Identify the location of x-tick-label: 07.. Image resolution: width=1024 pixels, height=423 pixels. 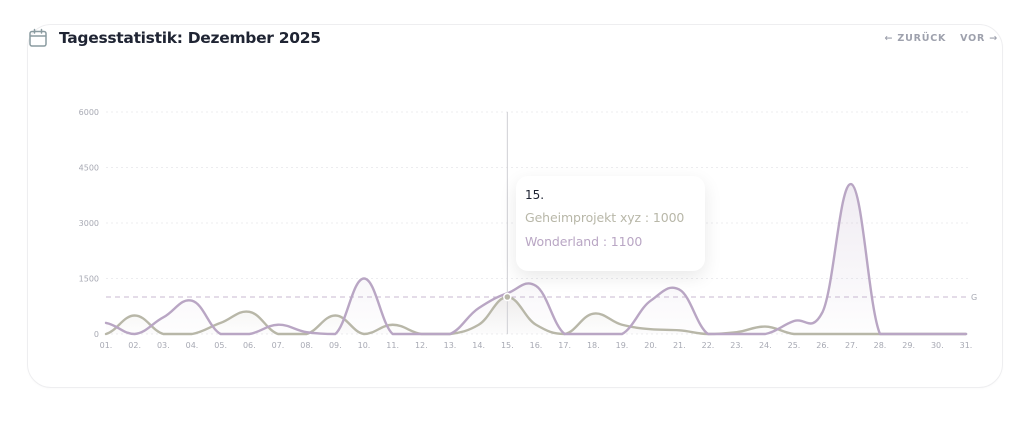
(278, 345).